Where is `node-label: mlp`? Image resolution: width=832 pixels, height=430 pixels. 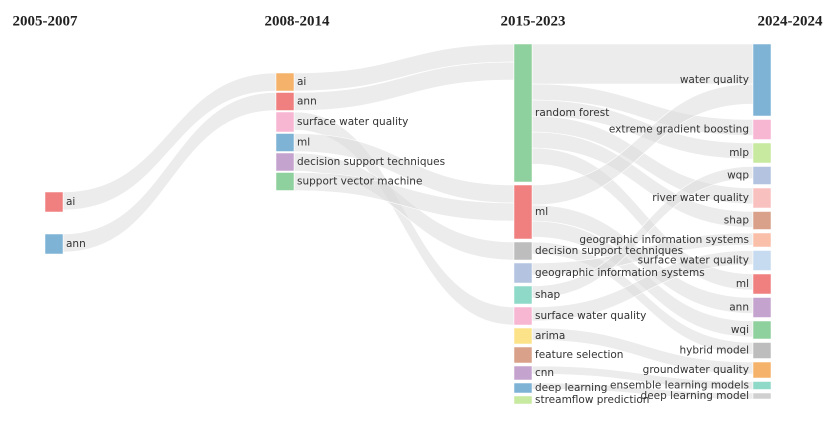
node-label: mlp is located at coordinates (739, 153).